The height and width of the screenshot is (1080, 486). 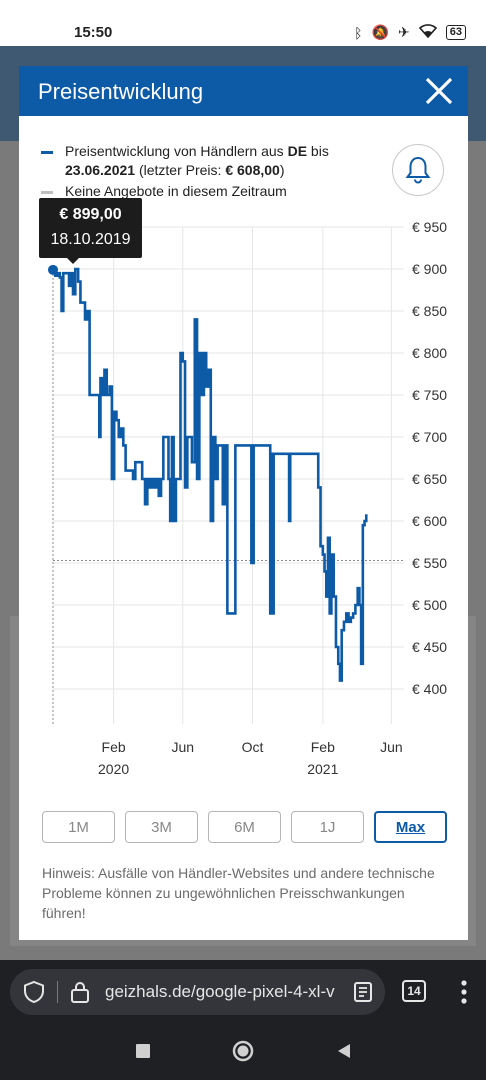 I want to click on bluetooth-icon: ᛒ, so click(x=358, y=32).